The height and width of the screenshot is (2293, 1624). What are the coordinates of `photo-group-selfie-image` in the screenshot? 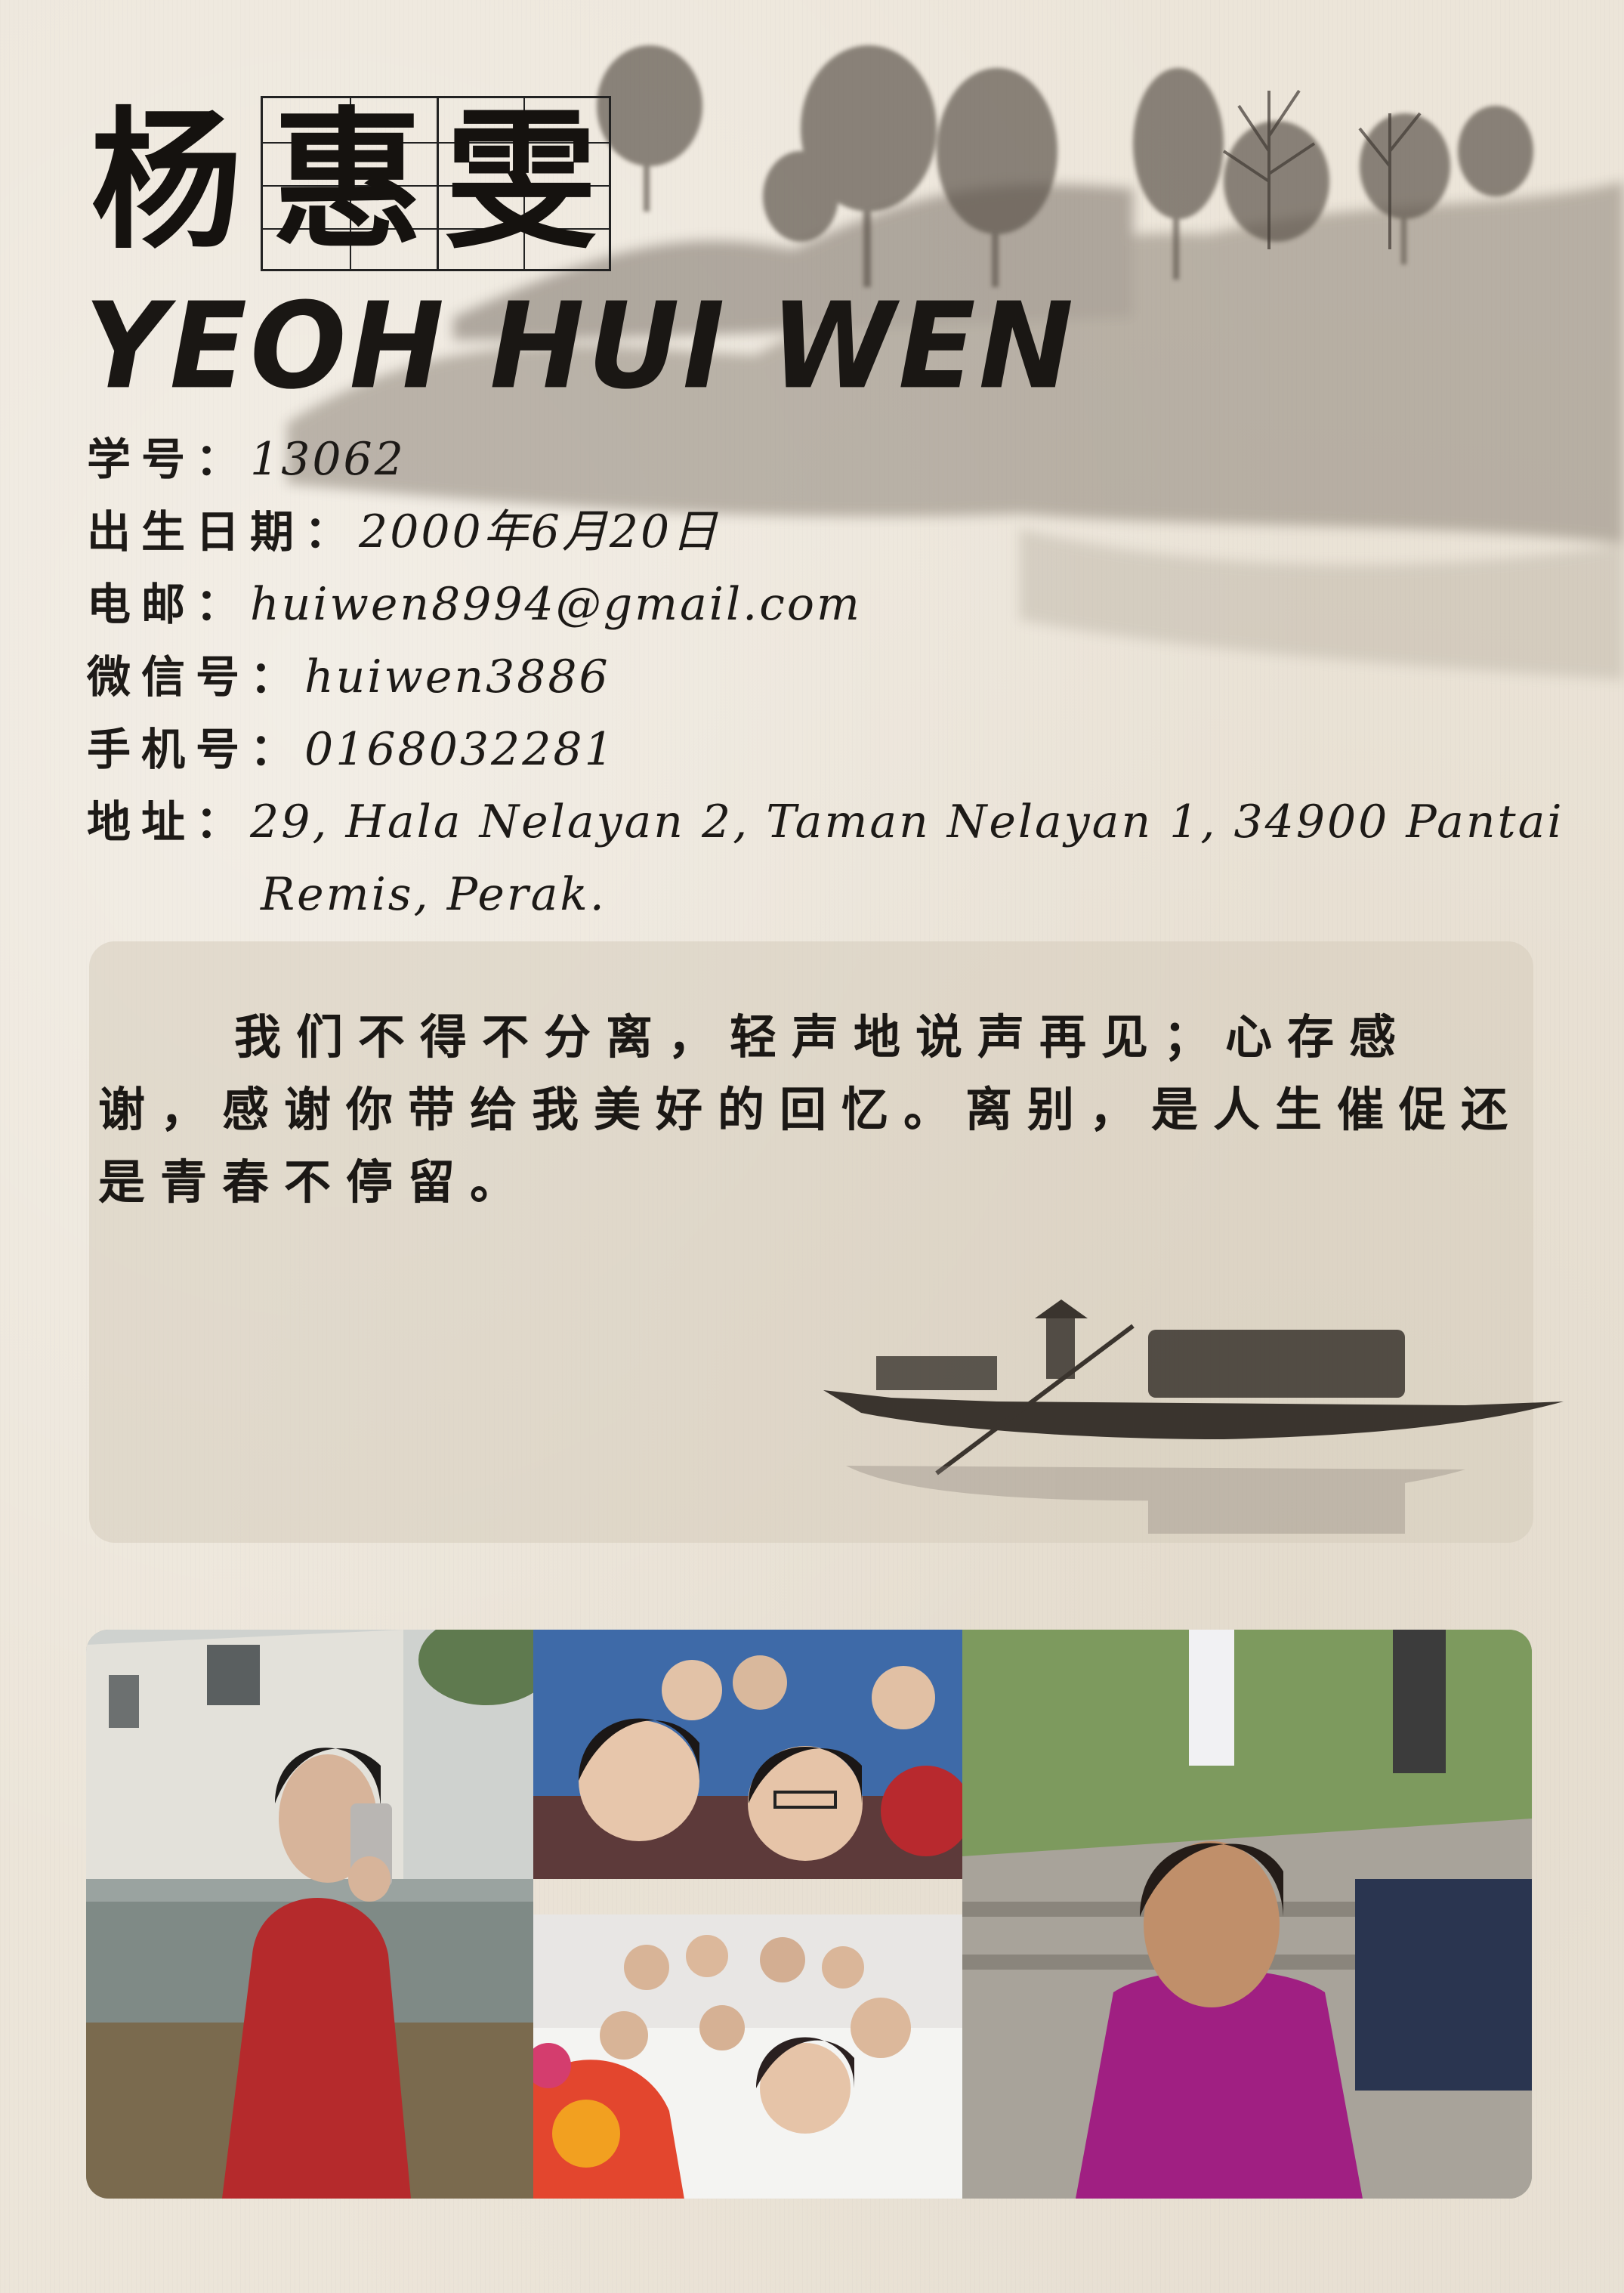 It's located at (747, 1754).